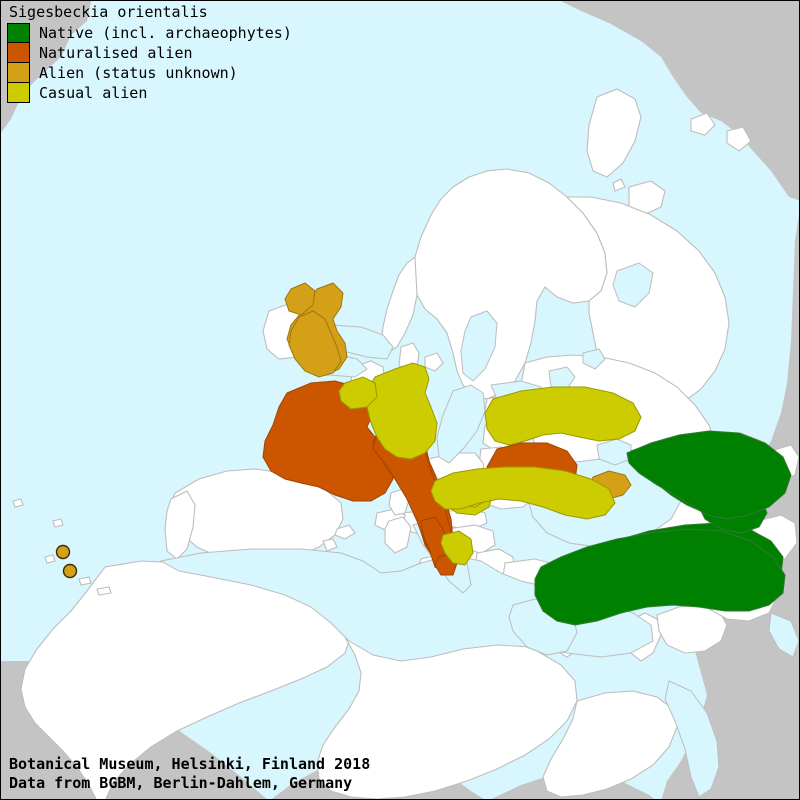 The width and height of the screenshot is (800, 800). I want to click on page-title: Sigesbeckia orientalis, so click(108, 12).